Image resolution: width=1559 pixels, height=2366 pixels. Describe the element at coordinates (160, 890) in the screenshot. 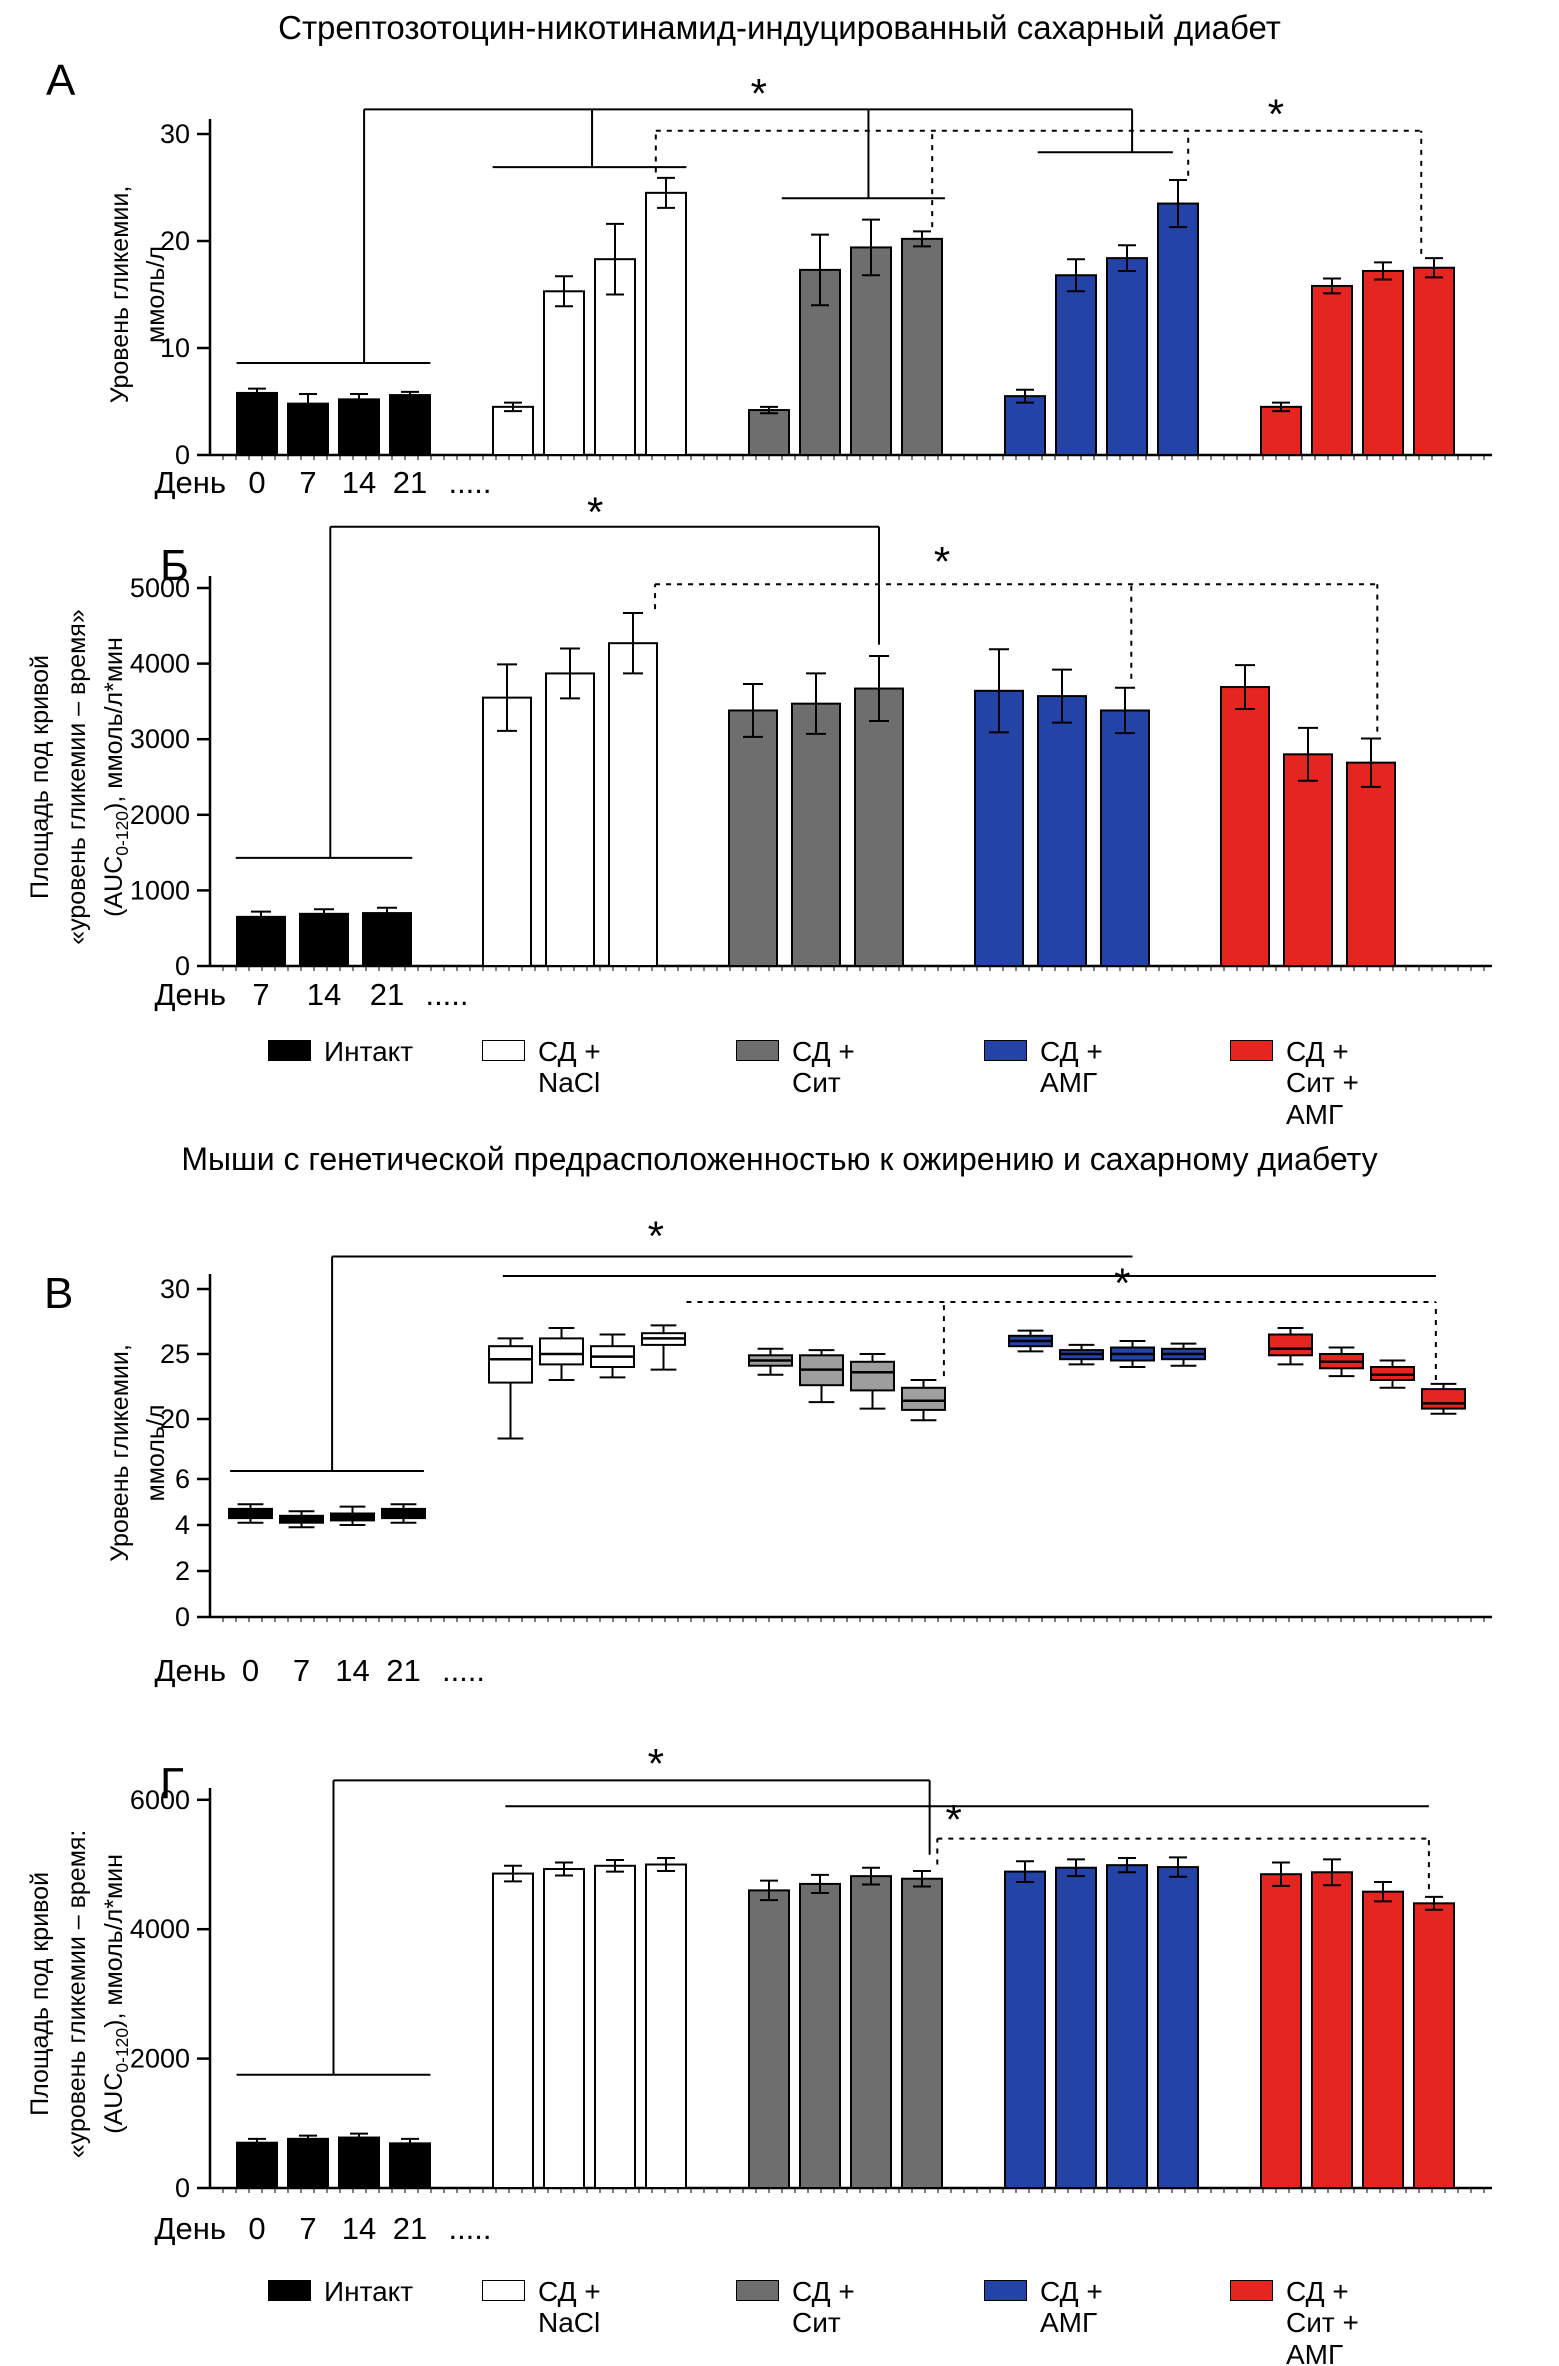

I see `svg-text: 1000` at that location.